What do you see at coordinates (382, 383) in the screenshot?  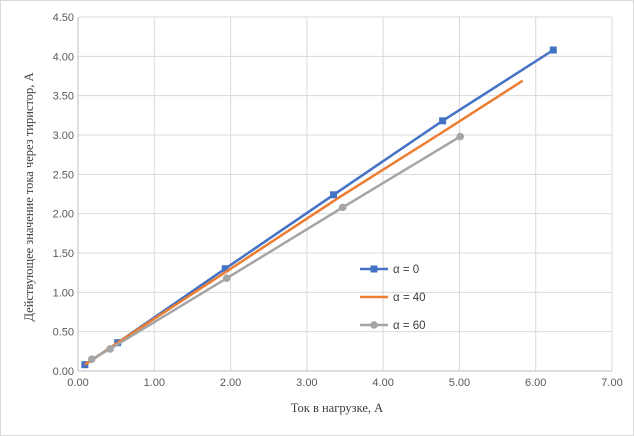 I see `x-tick-label: 4.00` at bounding box center [382, 383].